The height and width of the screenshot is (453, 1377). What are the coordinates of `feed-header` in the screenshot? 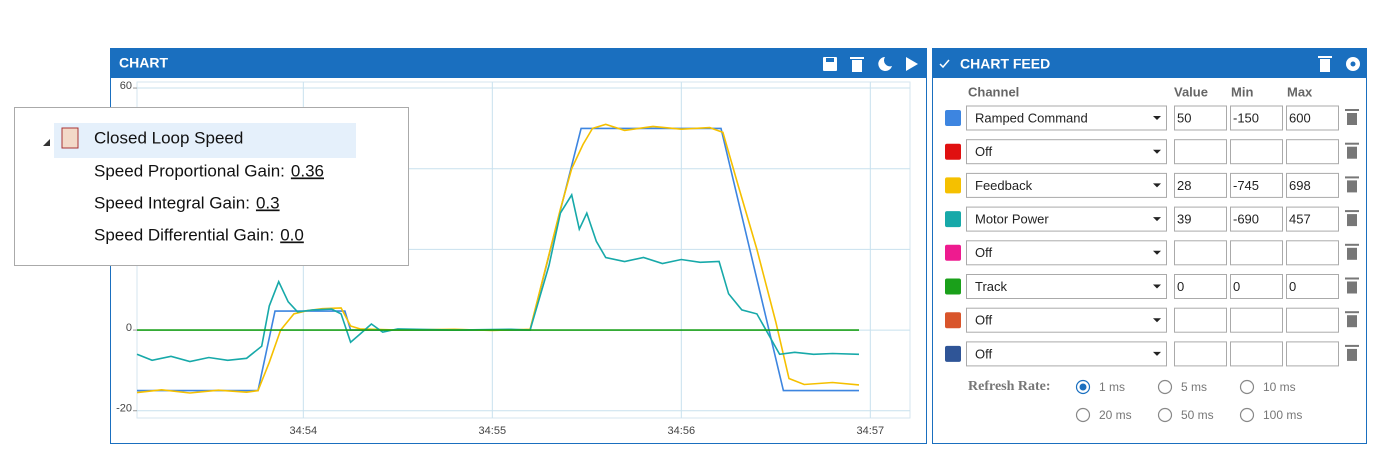 It's located at (1149, 63).